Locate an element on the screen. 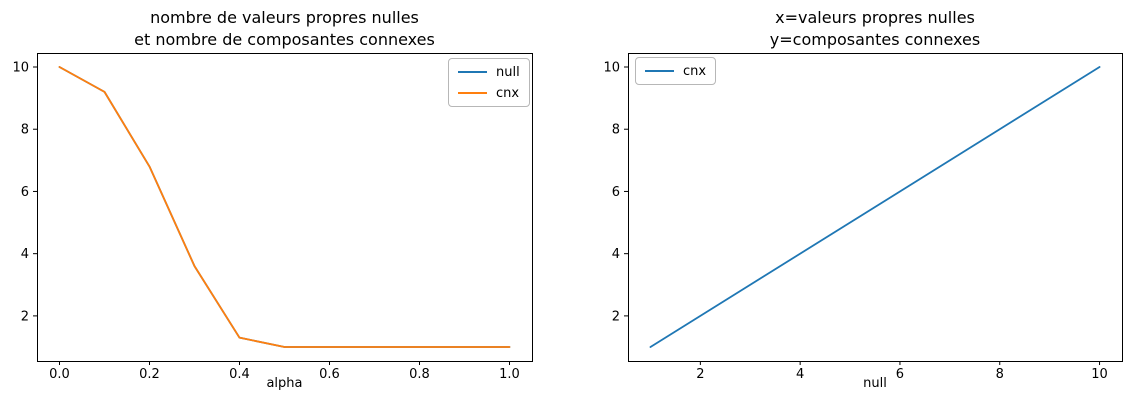 This screenshot has height=414, width=1132. right-legend: cnx is located at coordinates (676, 71).